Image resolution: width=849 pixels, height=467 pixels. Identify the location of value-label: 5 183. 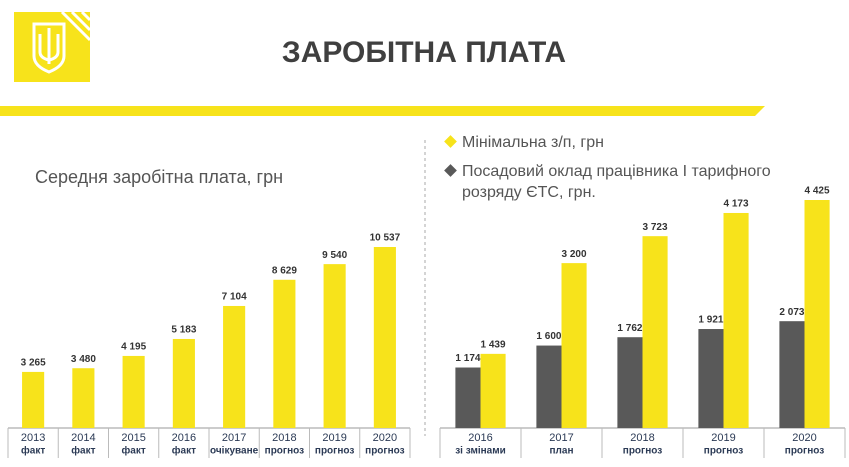
(183, 330).